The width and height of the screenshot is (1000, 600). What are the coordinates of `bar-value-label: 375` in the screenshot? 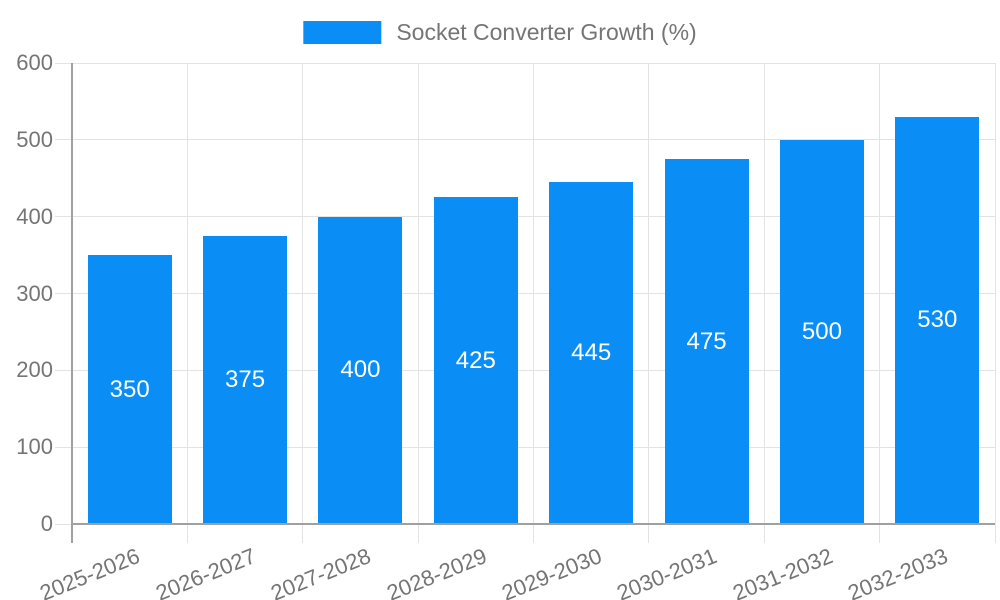 It's located at (245, 379).